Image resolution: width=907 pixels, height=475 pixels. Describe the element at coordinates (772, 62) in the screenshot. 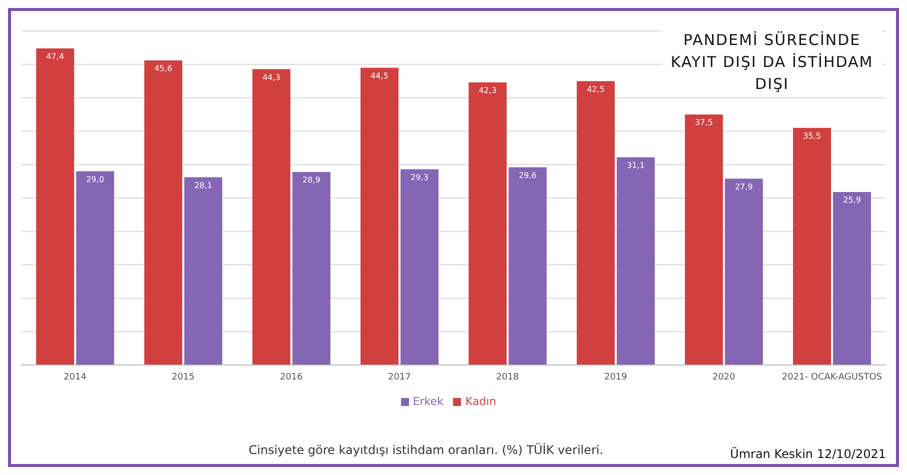

I see `text: PANDEMİ SÜRECİNDE KAYIT DIŞI DA İSTİHDAM DIŞI` at that location.